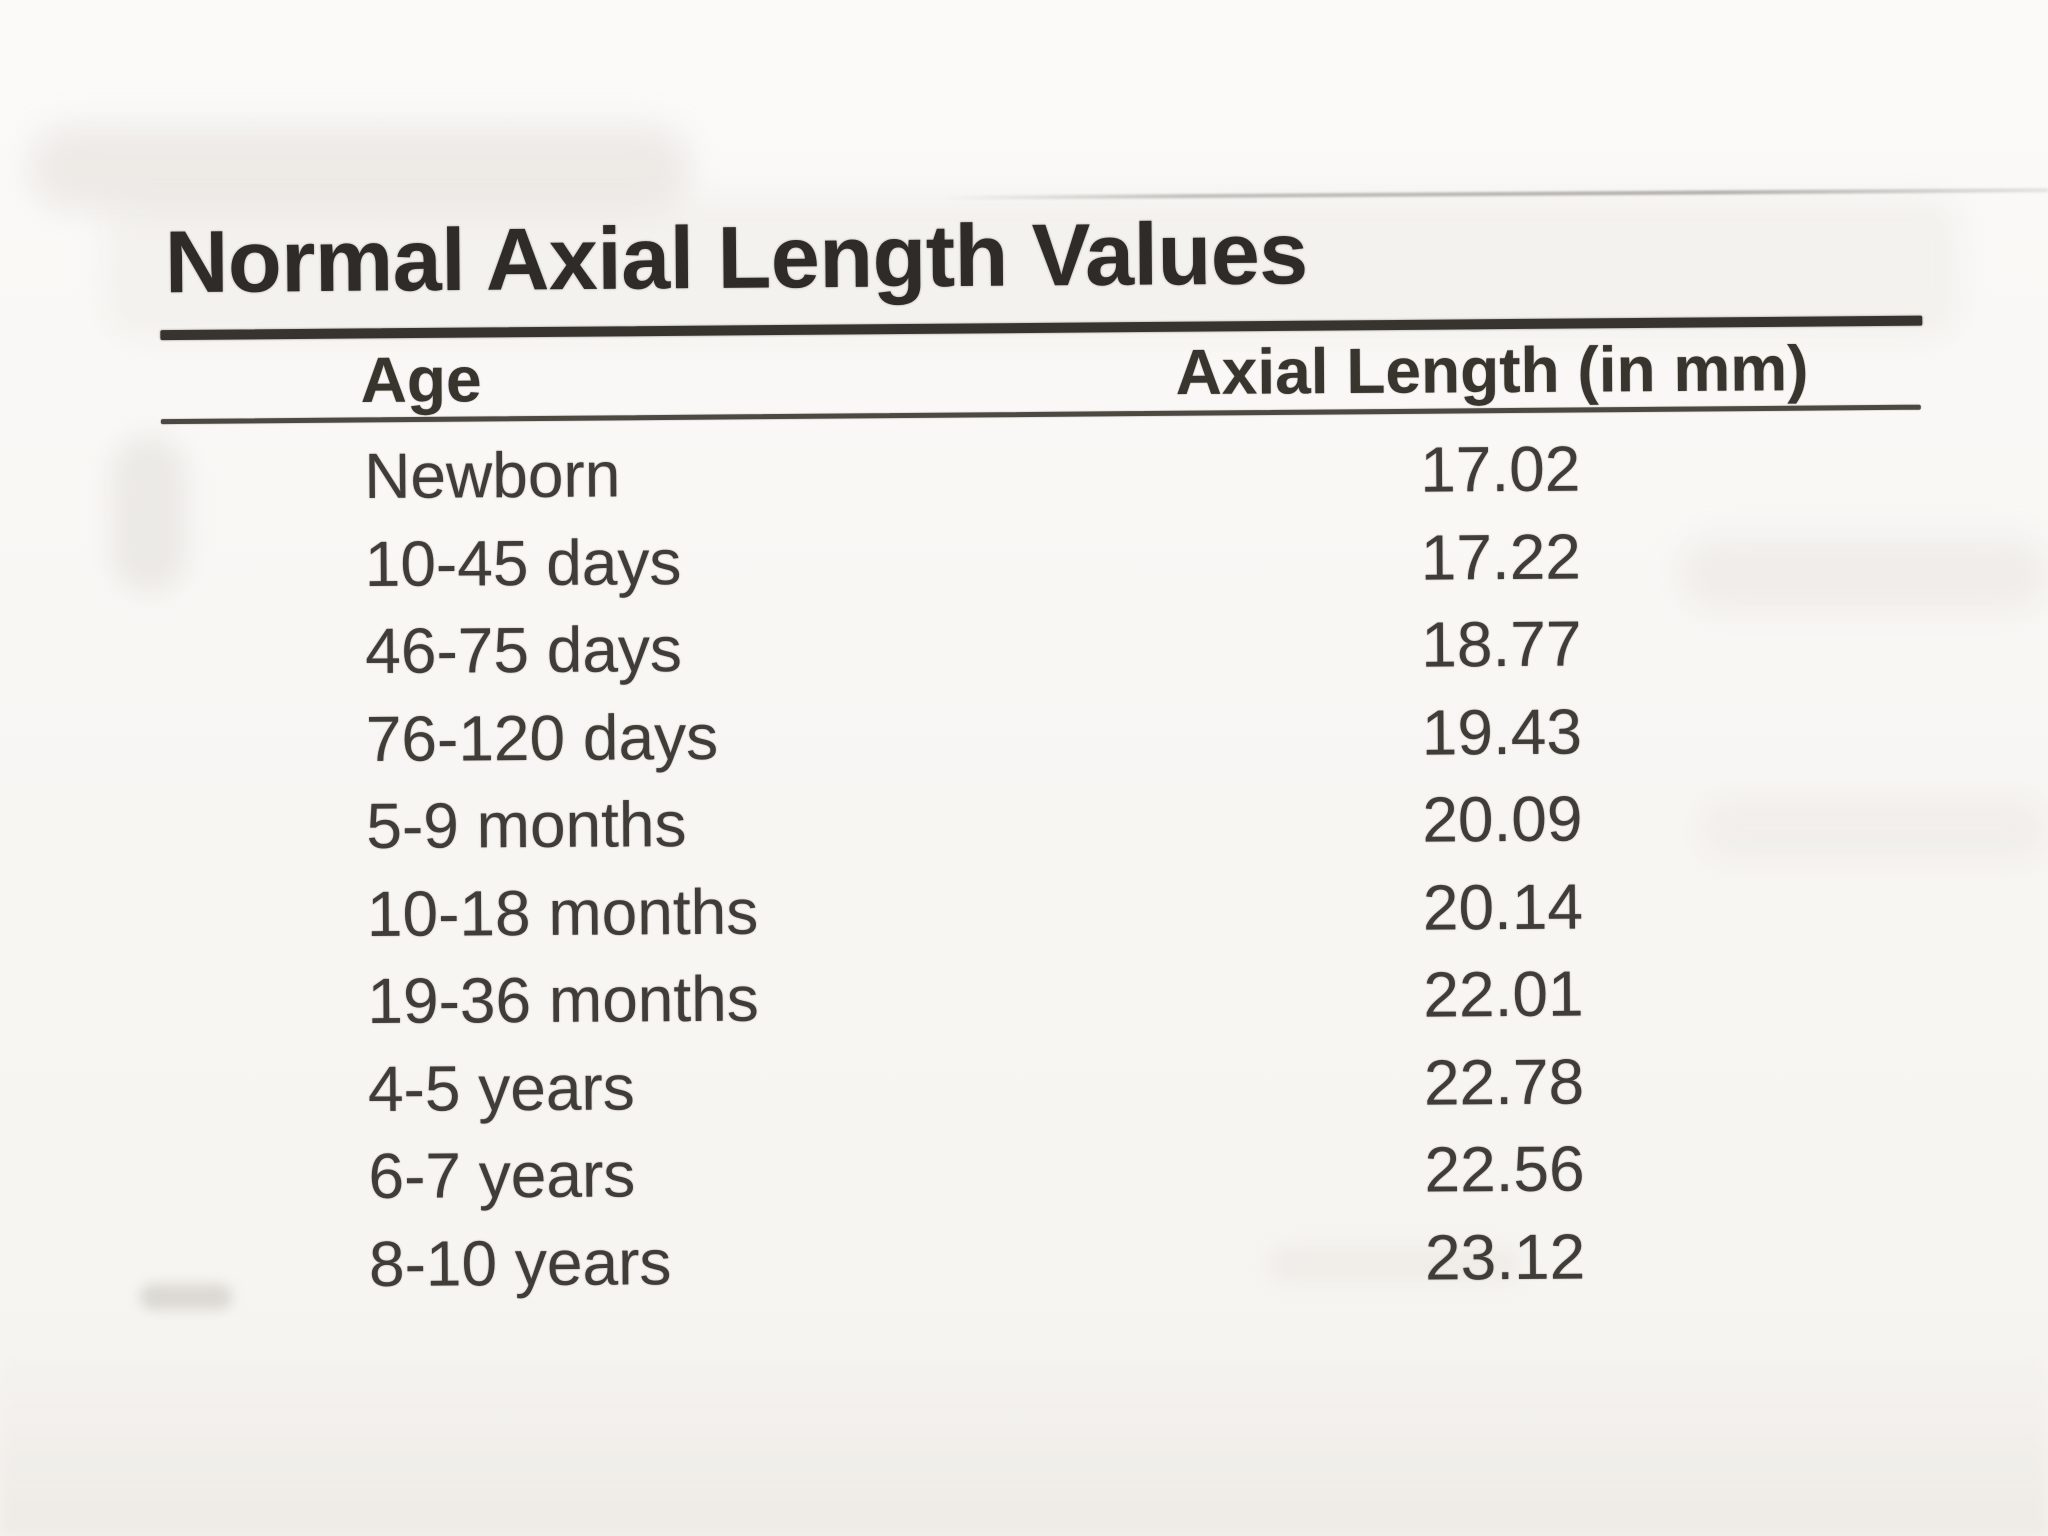  What do you see at coordinates (563, 1000) in the screenshot?
I see `age-cell: 19-36 months` at bounding box center [563, 1000].